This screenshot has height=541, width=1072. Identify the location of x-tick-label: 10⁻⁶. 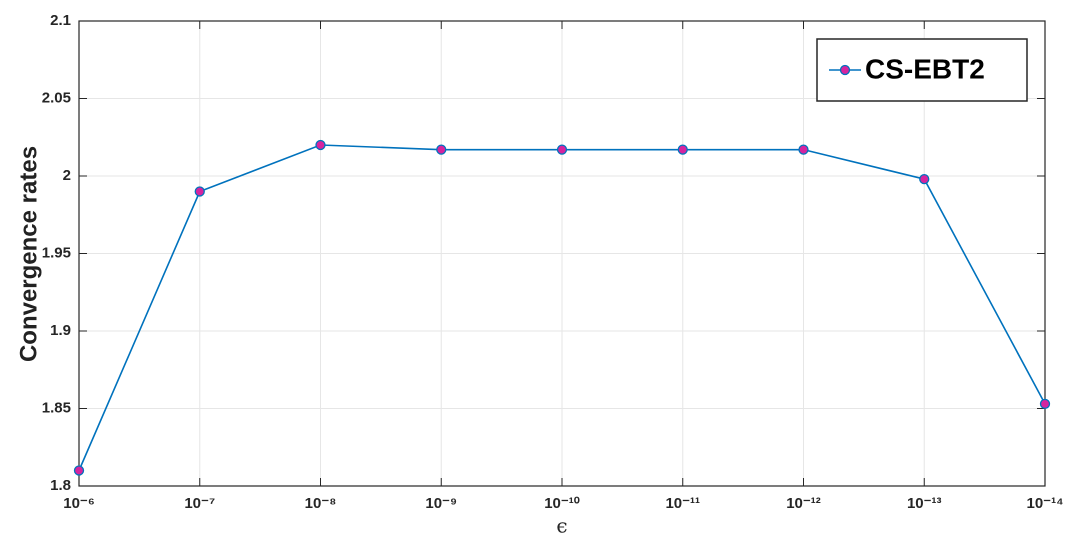
(79, 503).